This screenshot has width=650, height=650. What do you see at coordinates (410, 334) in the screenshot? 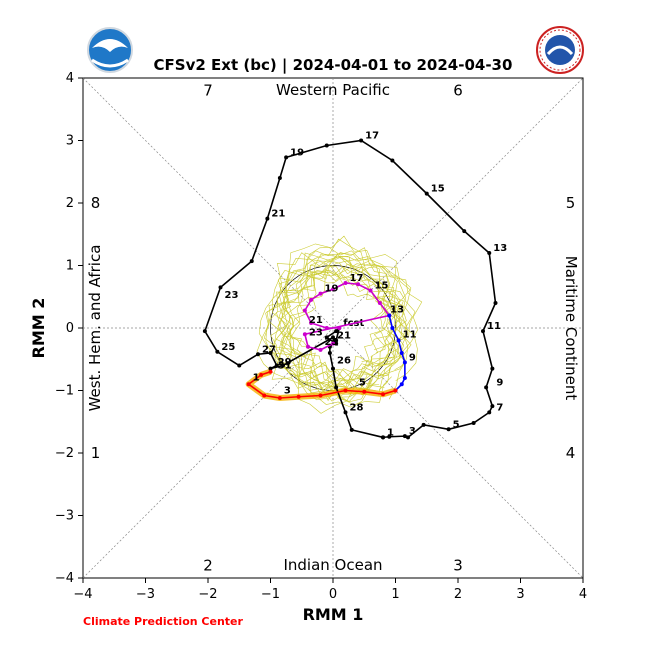
I see `day-label: 11` at bounding box center [410, 334].